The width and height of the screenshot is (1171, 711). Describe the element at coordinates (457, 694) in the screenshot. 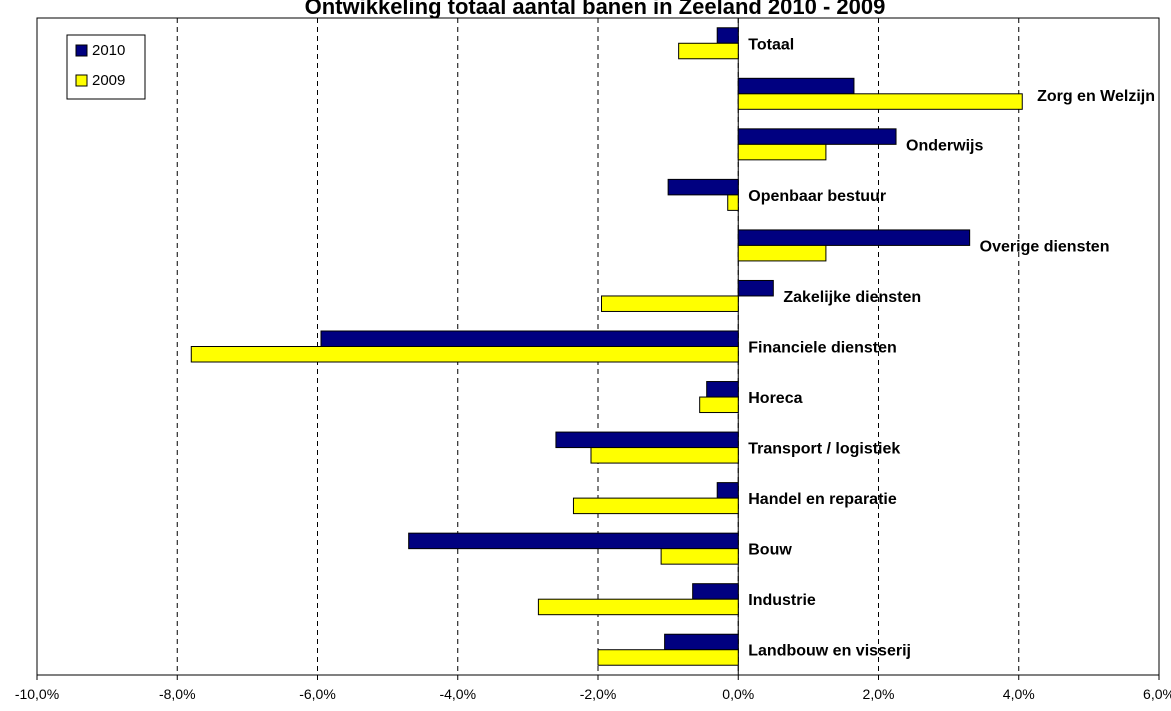

I see `x-tick-label: -4,0%` at that location.